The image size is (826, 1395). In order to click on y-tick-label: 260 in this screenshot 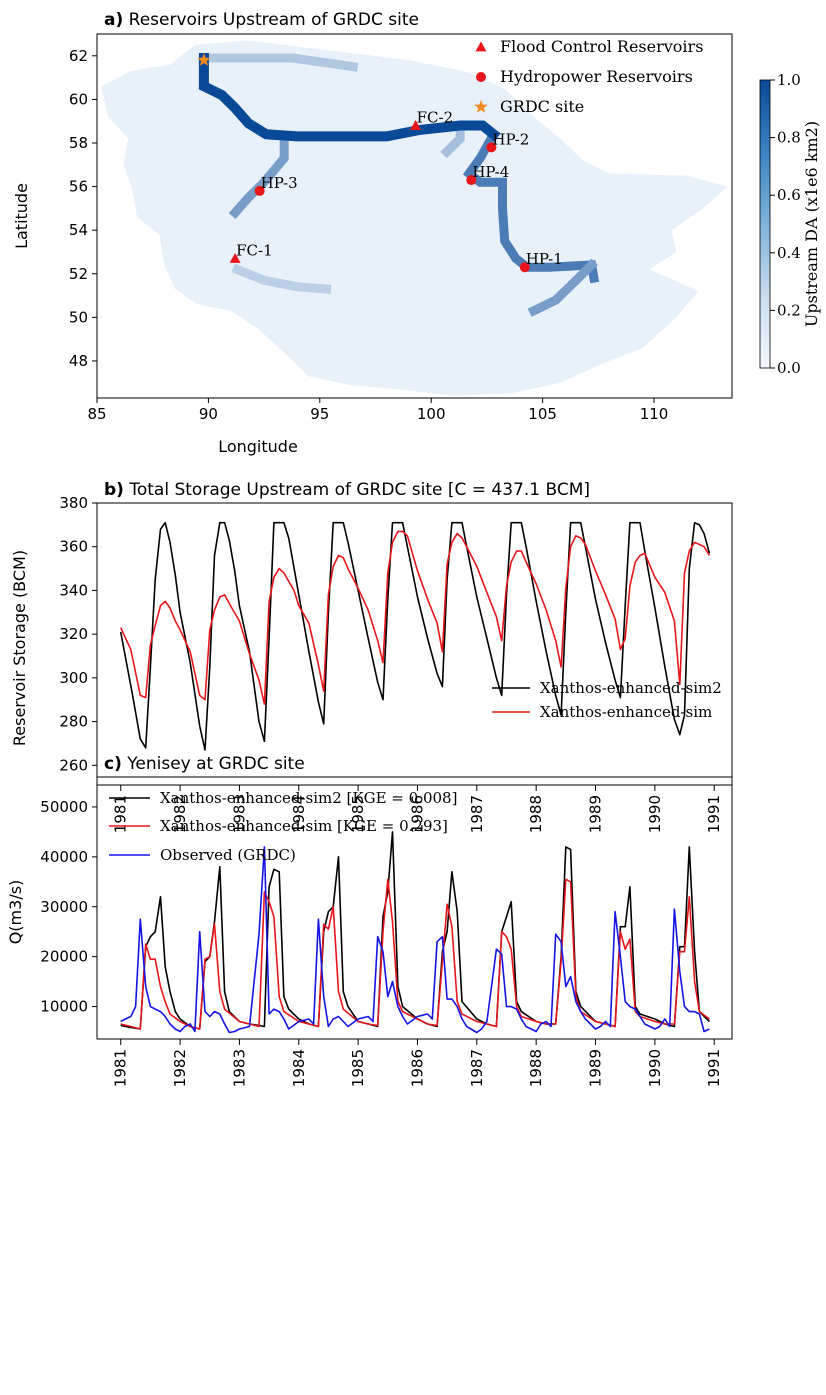, I will do `click(73, 765)`.